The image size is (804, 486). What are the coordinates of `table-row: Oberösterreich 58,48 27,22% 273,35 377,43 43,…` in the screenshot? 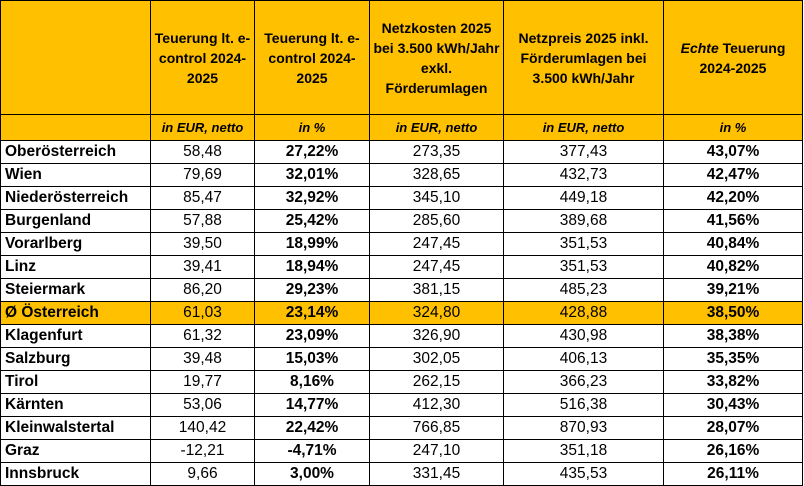 It's located at (401, 152).